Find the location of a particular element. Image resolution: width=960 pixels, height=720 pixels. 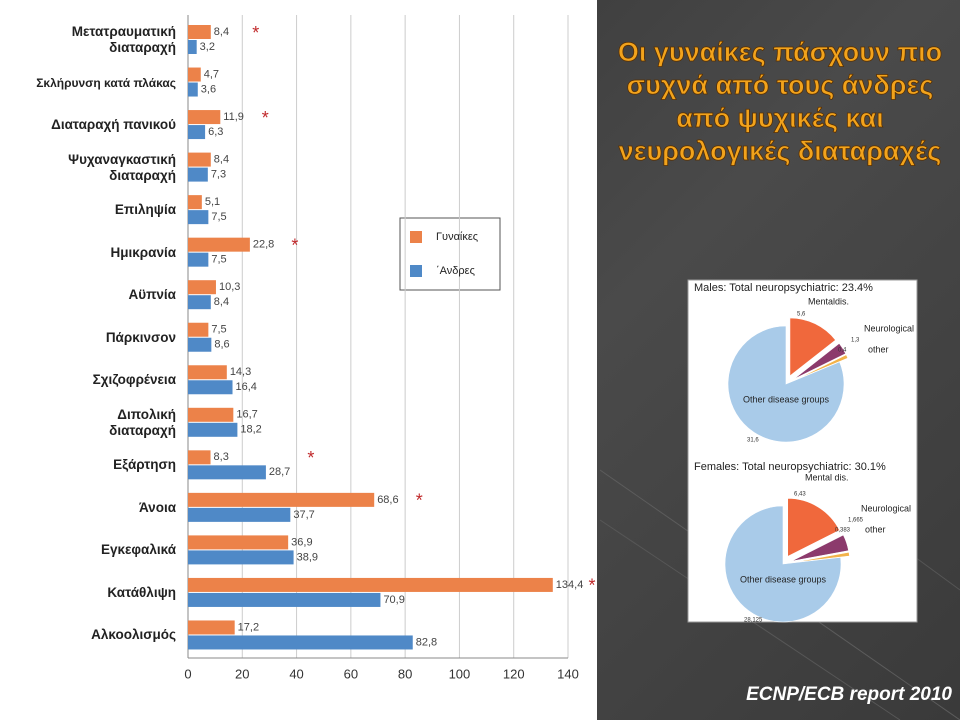

value-label: 6,3 is located at coordinates (215, 132).